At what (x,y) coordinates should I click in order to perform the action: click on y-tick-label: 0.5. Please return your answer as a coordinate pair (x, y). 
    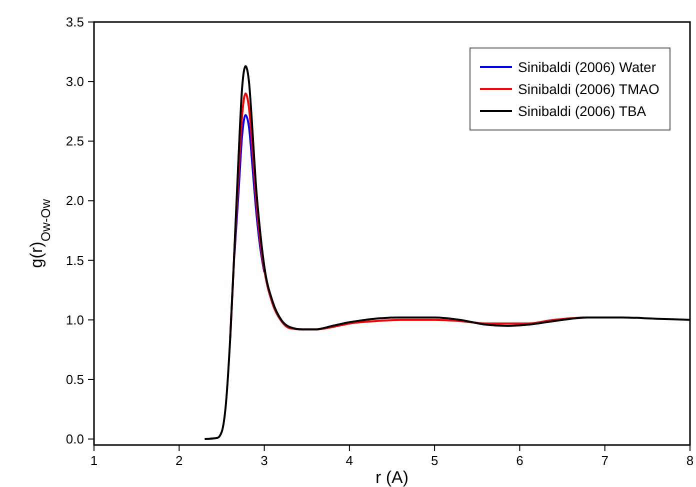
    Looking at the image, I should click on (75, 379).